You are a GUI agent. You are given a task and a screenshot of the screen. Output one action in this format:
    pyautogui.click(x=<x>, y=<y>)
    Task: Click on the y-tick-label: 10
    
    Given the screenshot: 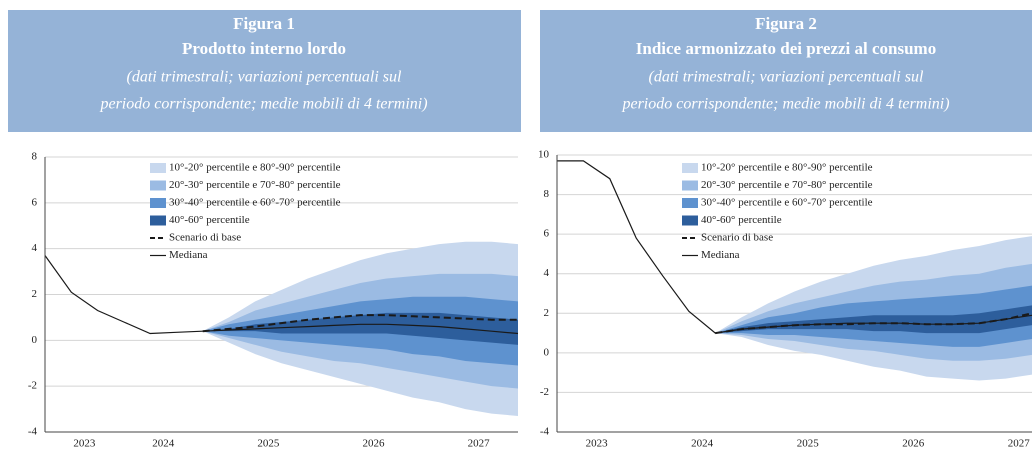 What is the action you would take?
    pyautogui.click(x=544, y=155)
    